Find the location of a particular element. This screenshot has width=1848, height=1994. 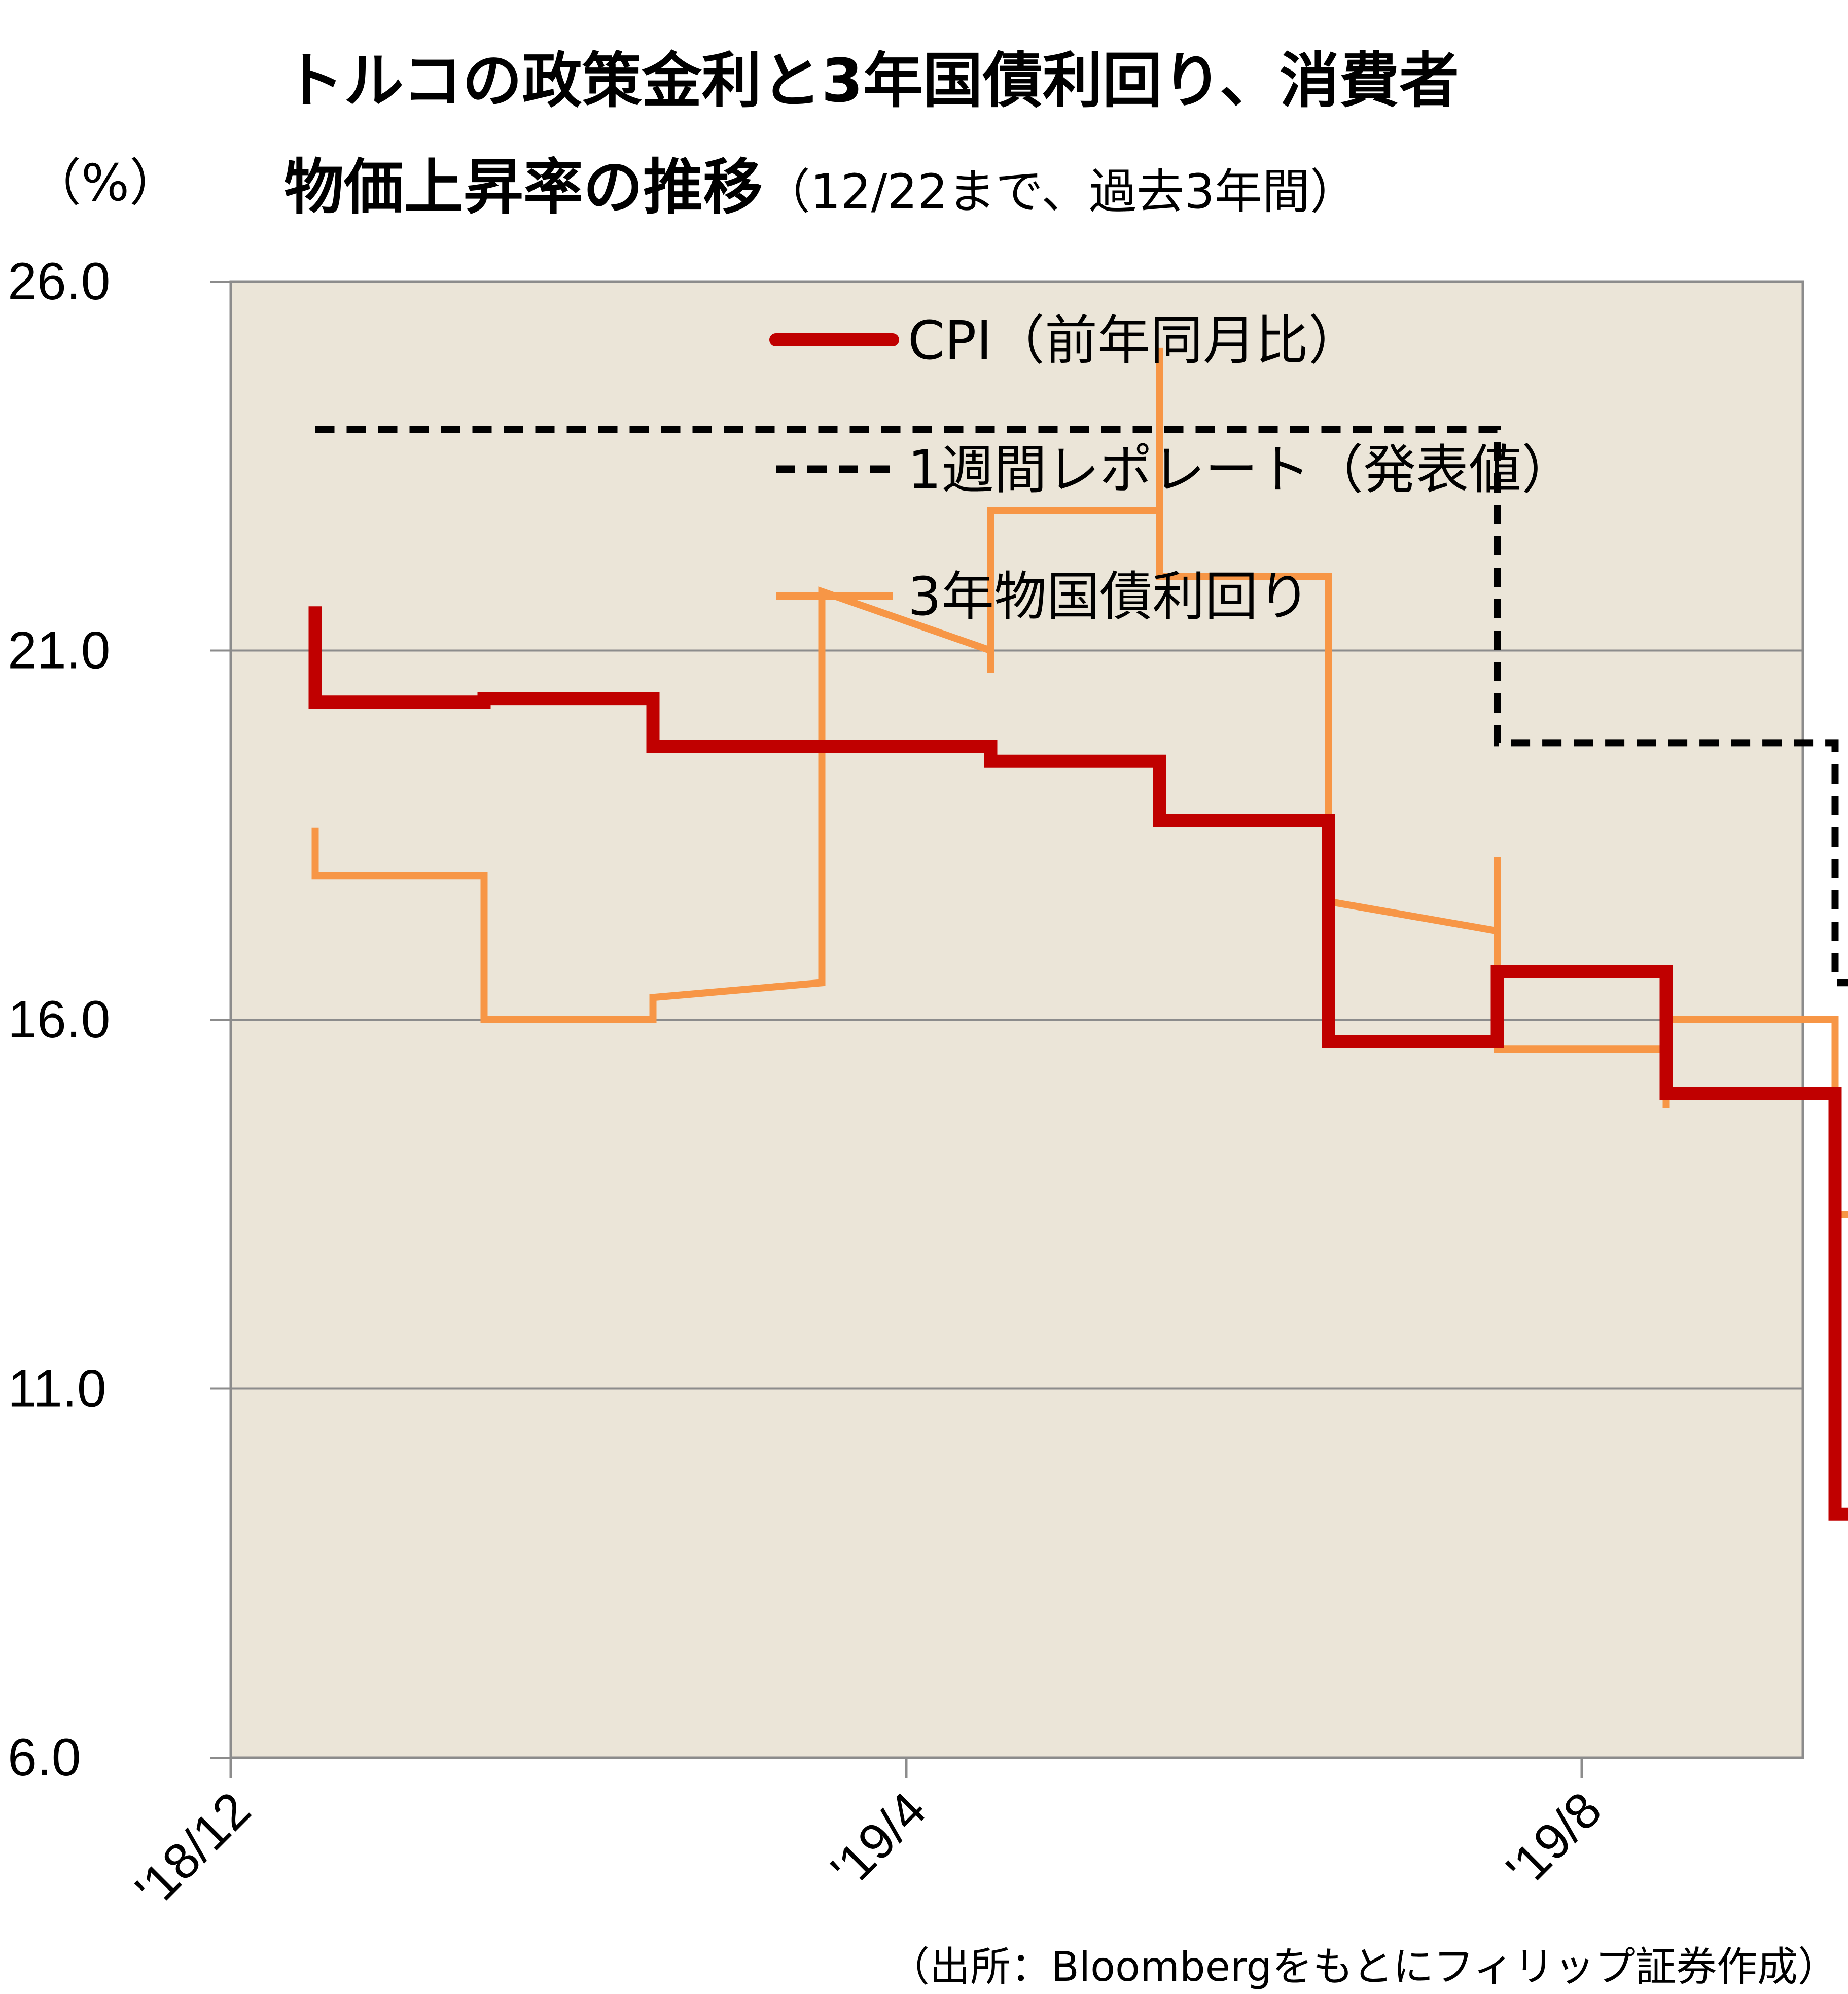

x-tick-label: '19/4 is located at coordinates (878, 1839).